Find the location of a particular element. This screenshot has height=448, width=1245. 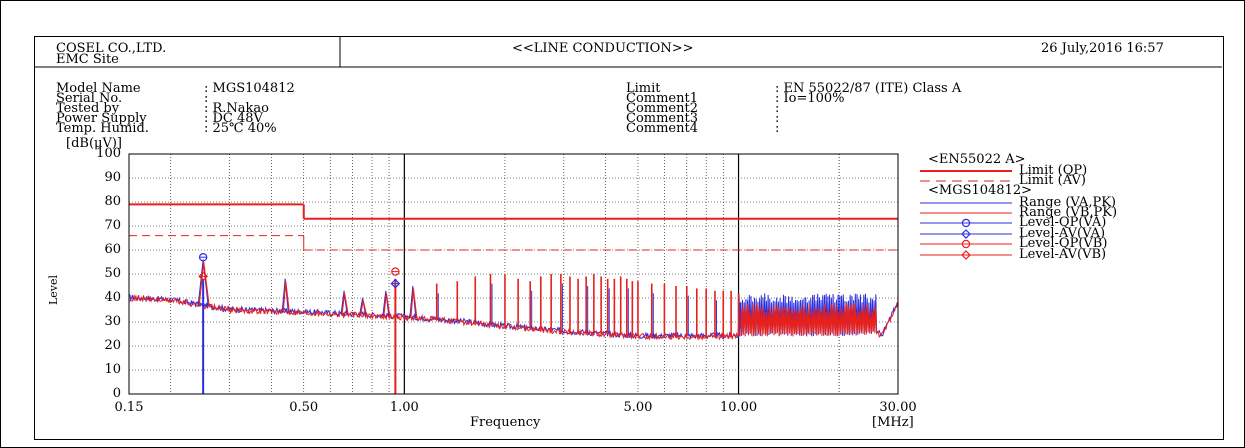

x-tick-label: 0.15 is located at coordinates (129, 407).